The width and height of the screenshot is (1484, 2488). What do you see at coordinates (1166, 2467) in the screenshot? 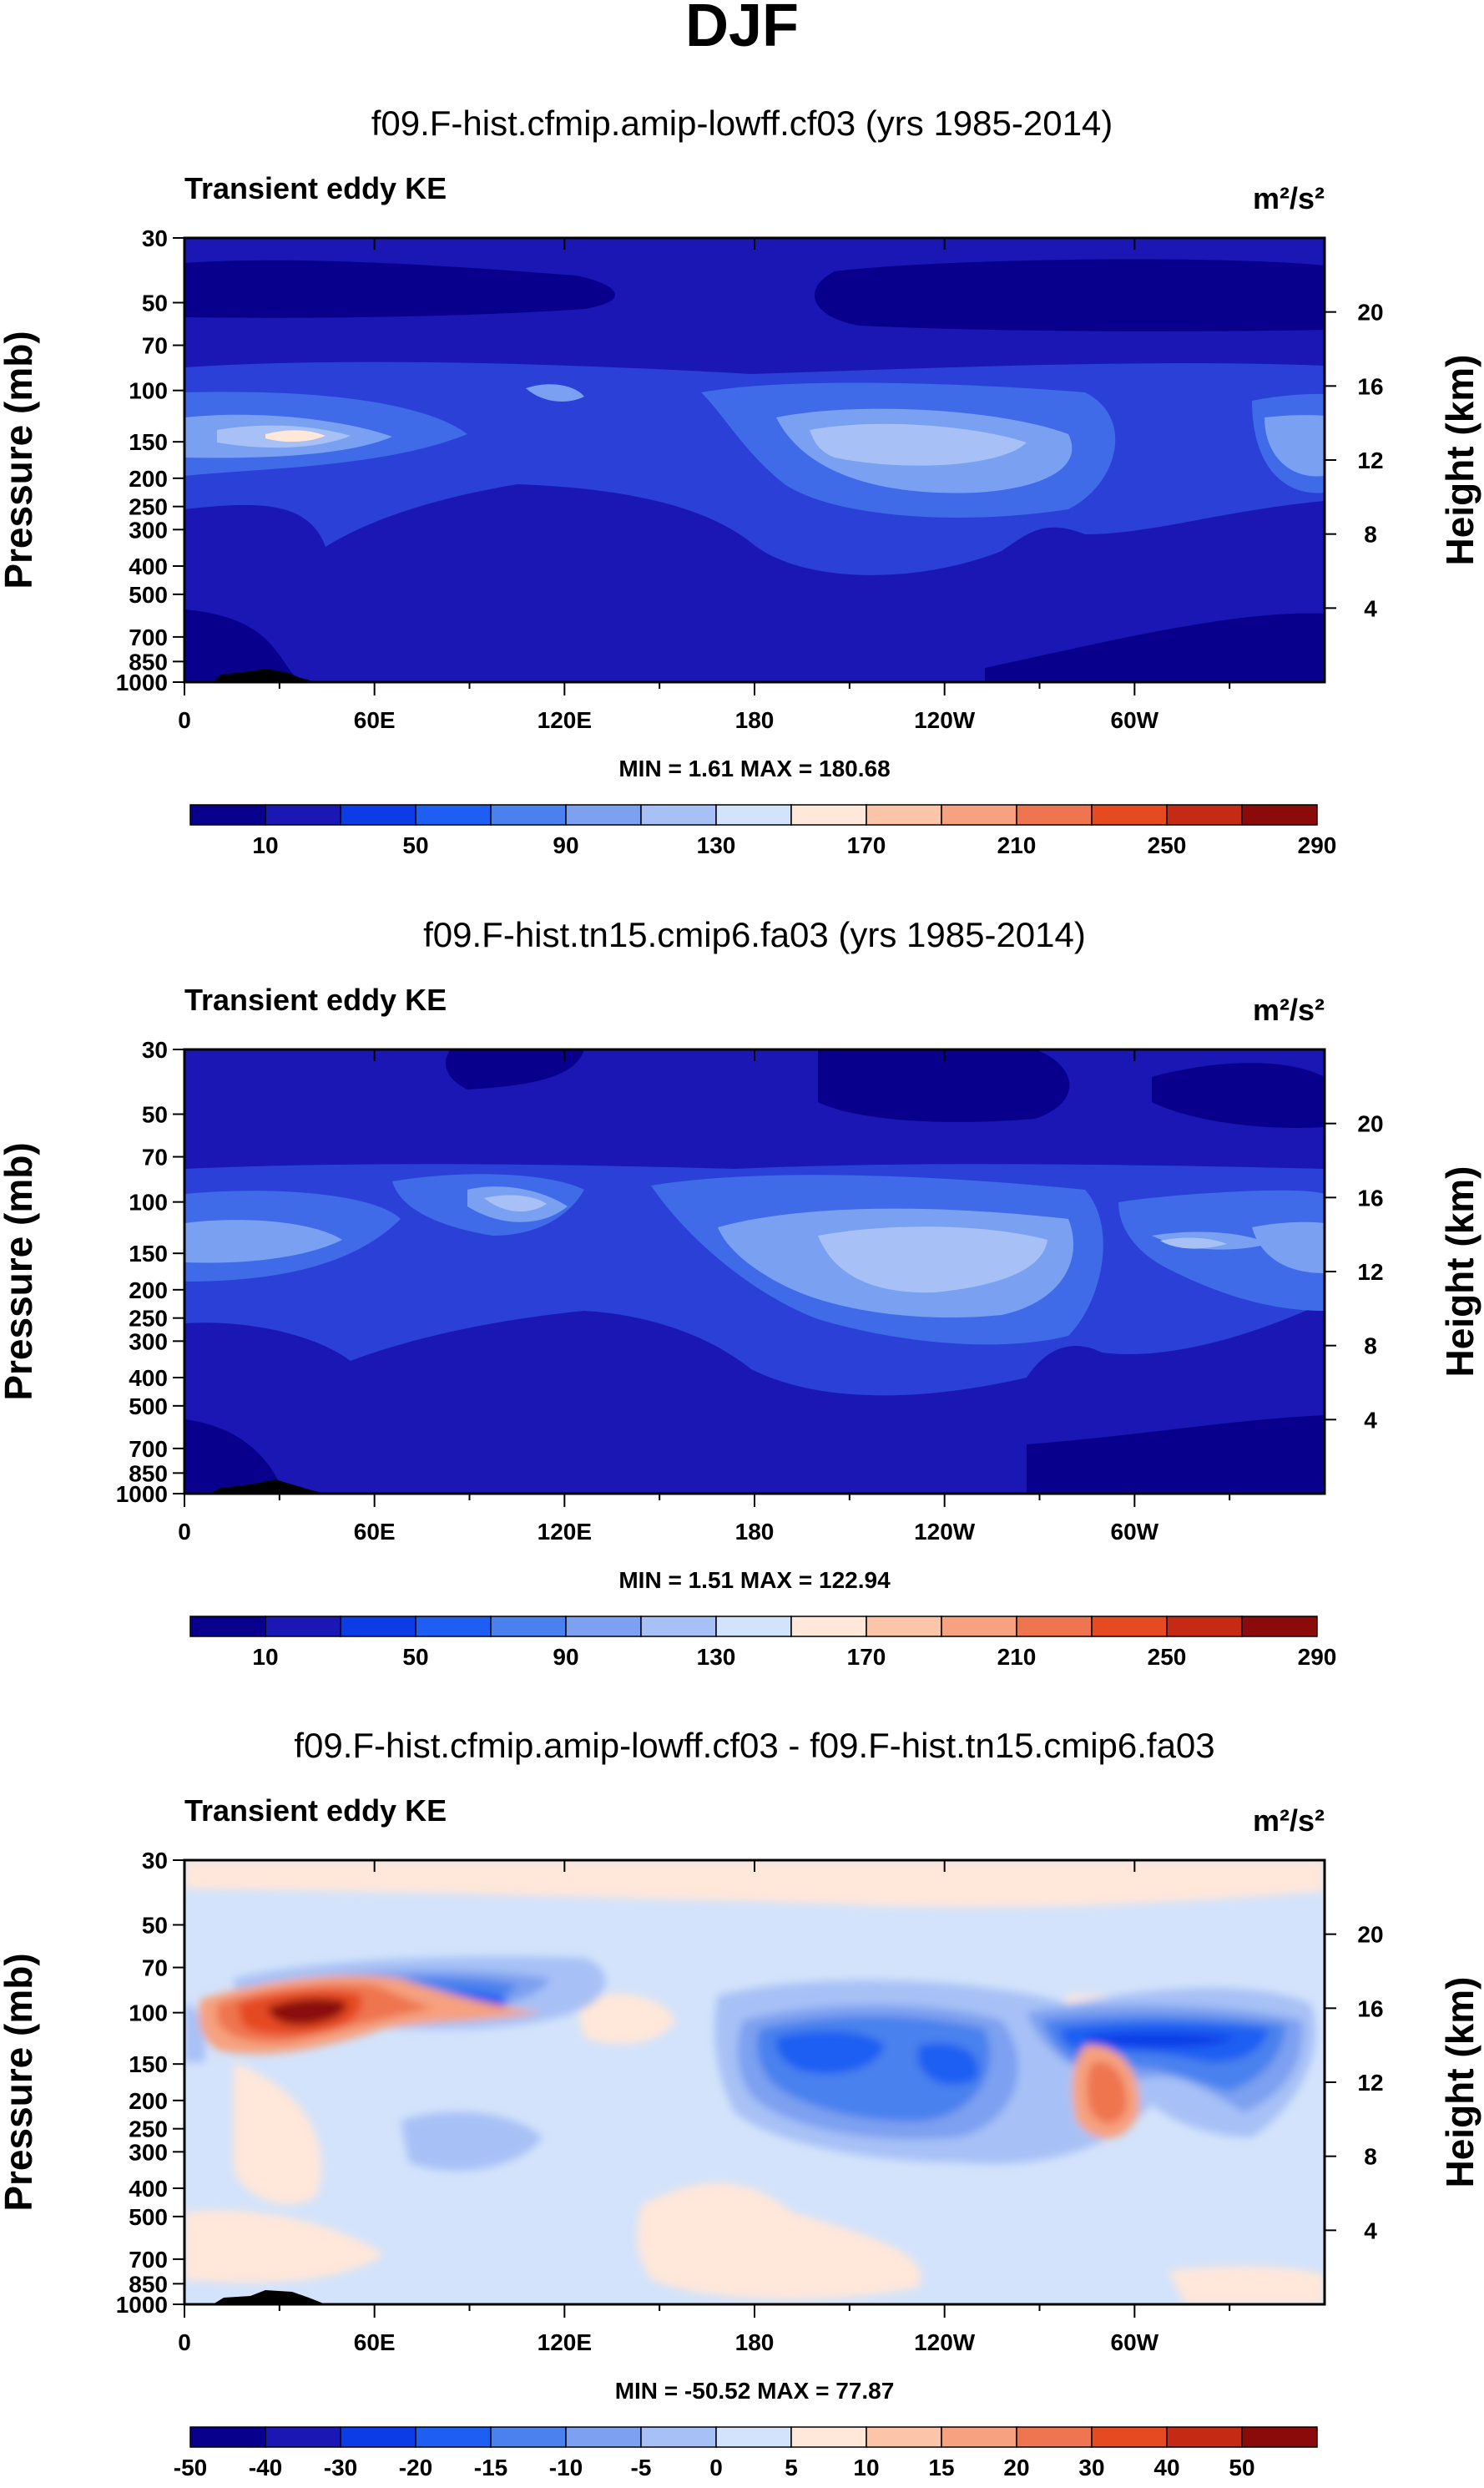
I see `colorbar-label: 40` at bounding box center [1166, 2467].